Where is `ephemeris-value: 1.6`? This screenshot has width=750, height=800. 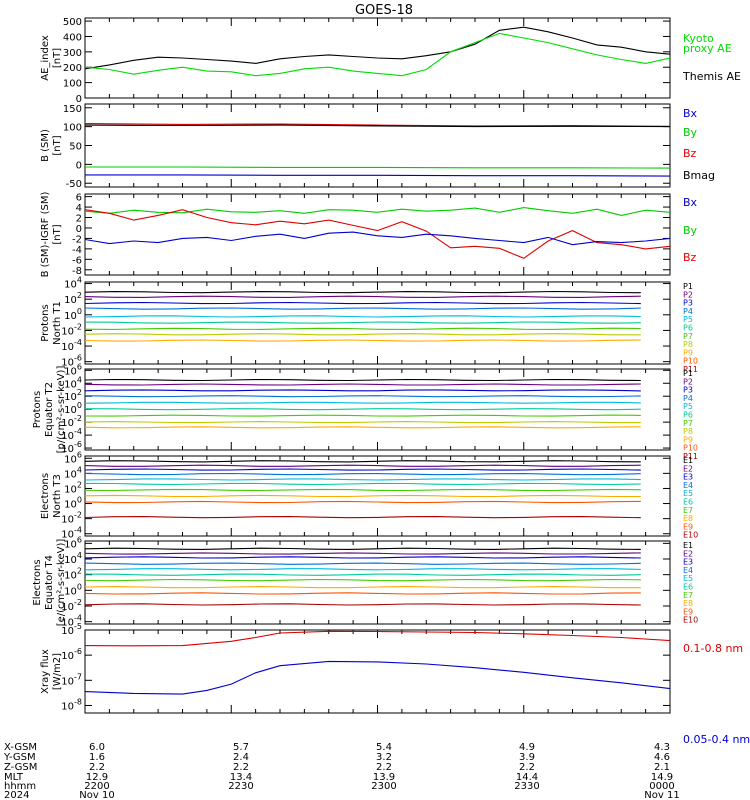 ephemeris-value: 1.6 is located at coordinates (97, 757).